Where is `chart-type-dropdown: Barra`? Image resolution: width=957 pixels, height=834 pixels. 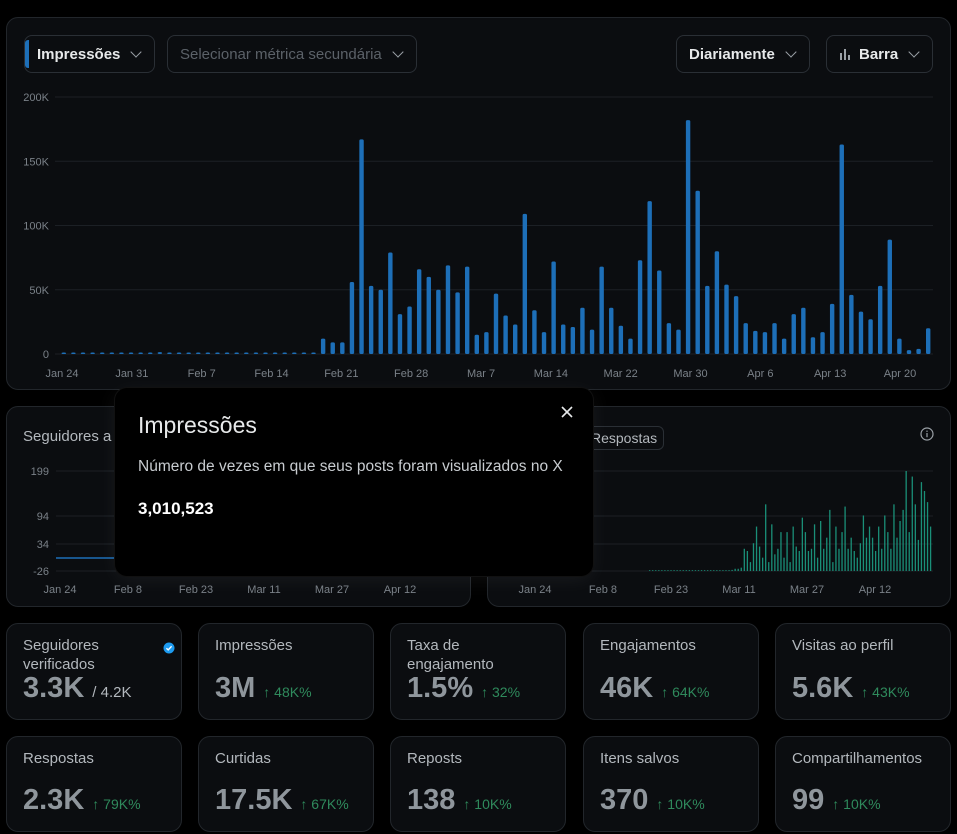
chart-type-dropdown: Barra is located at coordinates (880, 54).